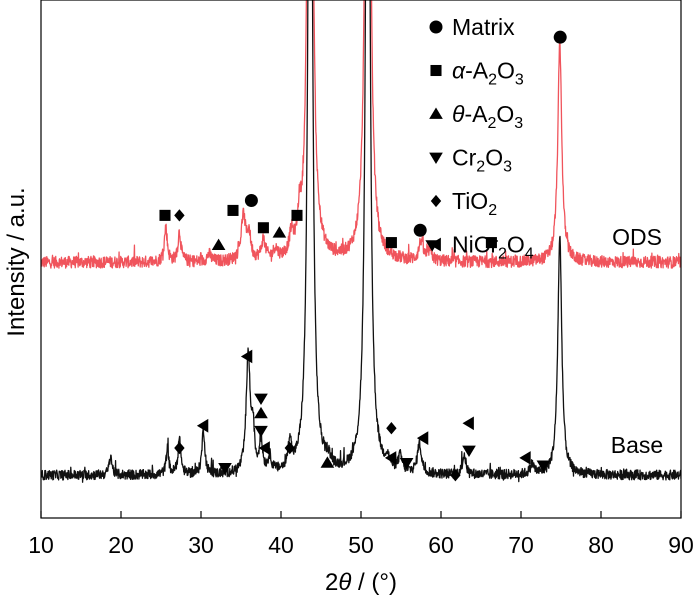  Describe the element at coordinates (601, 545) in the screenshot. I see `x-tick-label: 80` at that location.